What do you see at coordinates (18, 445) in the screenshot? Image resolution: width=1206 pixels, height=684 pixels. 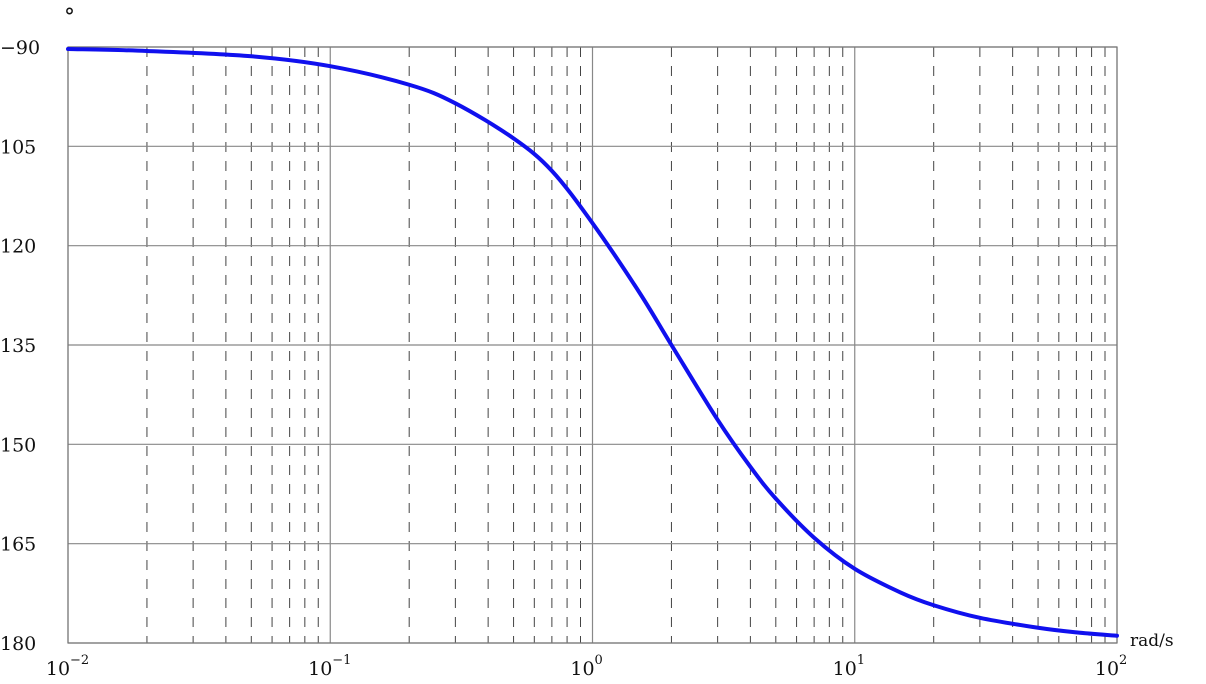 I see `y-tick-label: 150` at bounding box center [18, 445].